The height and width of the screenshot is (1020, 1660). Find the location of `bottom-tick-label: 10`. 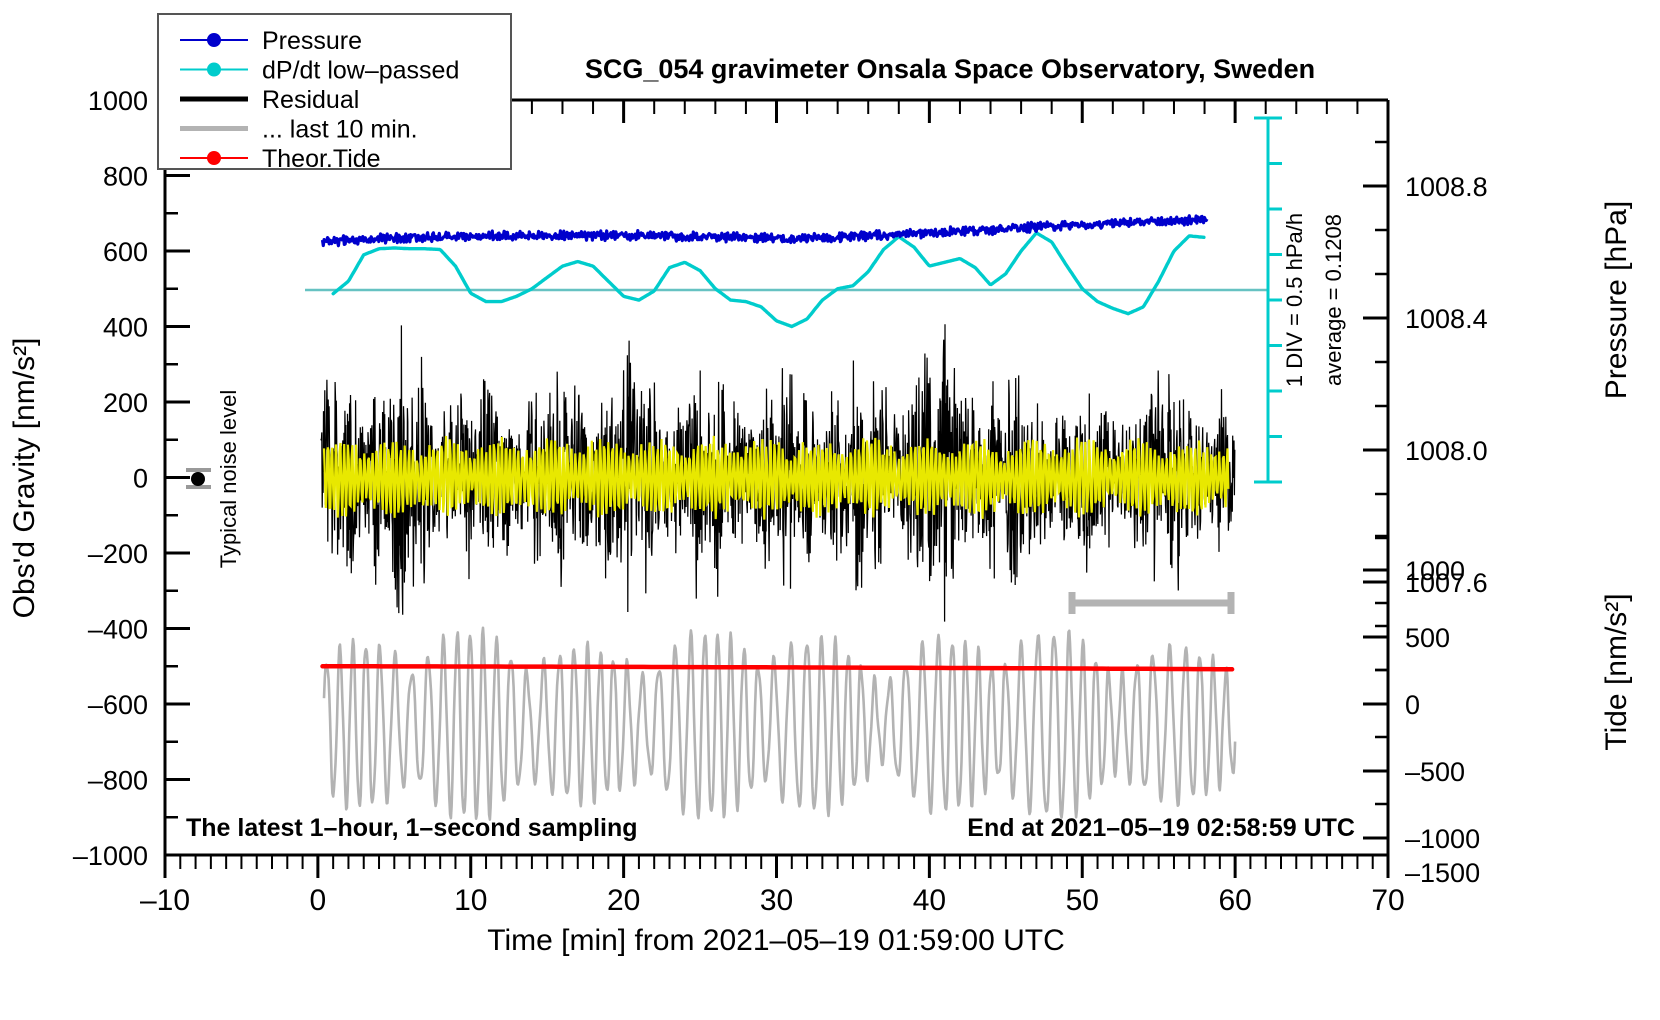

bottom-tick-label: 10 is located at coordinates (470, 900).